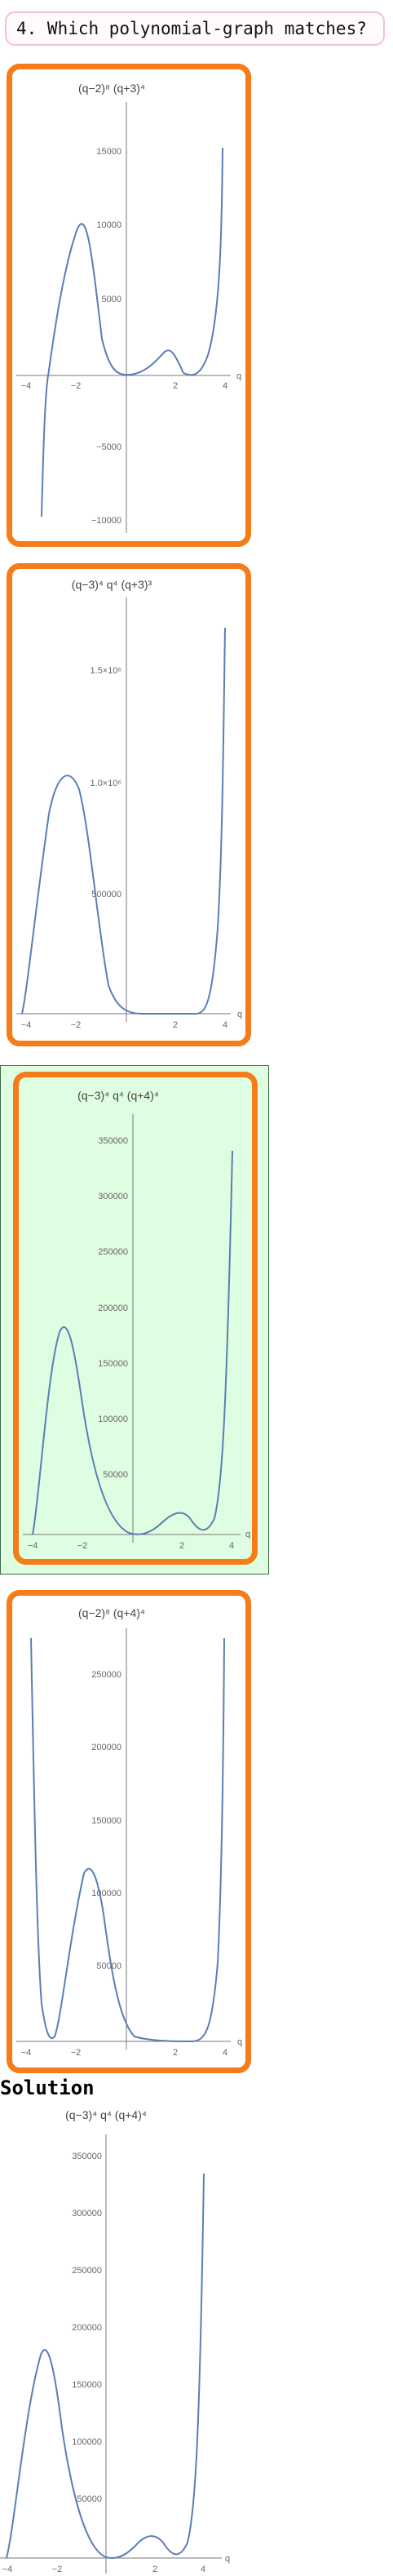 This screenshot has width=393, height=2576. I want to click on y-tick-label: 500000, so click(106, 894).